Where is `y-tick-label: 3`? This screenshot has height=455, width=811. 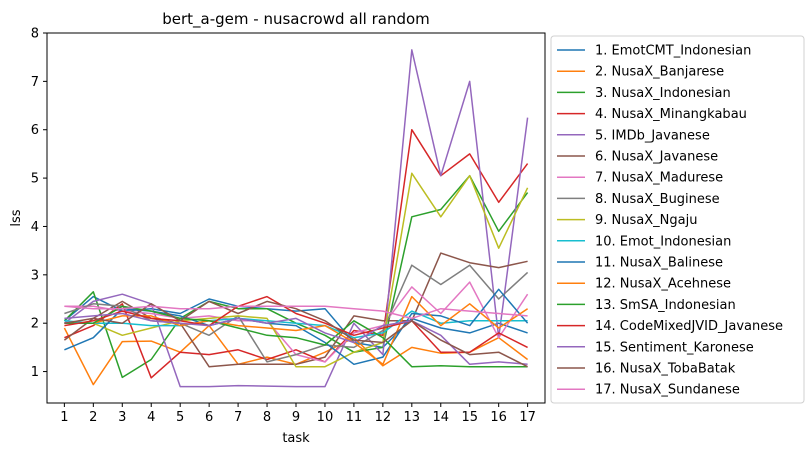
y-tick-label: 3 is located at coordinates (35, 275).